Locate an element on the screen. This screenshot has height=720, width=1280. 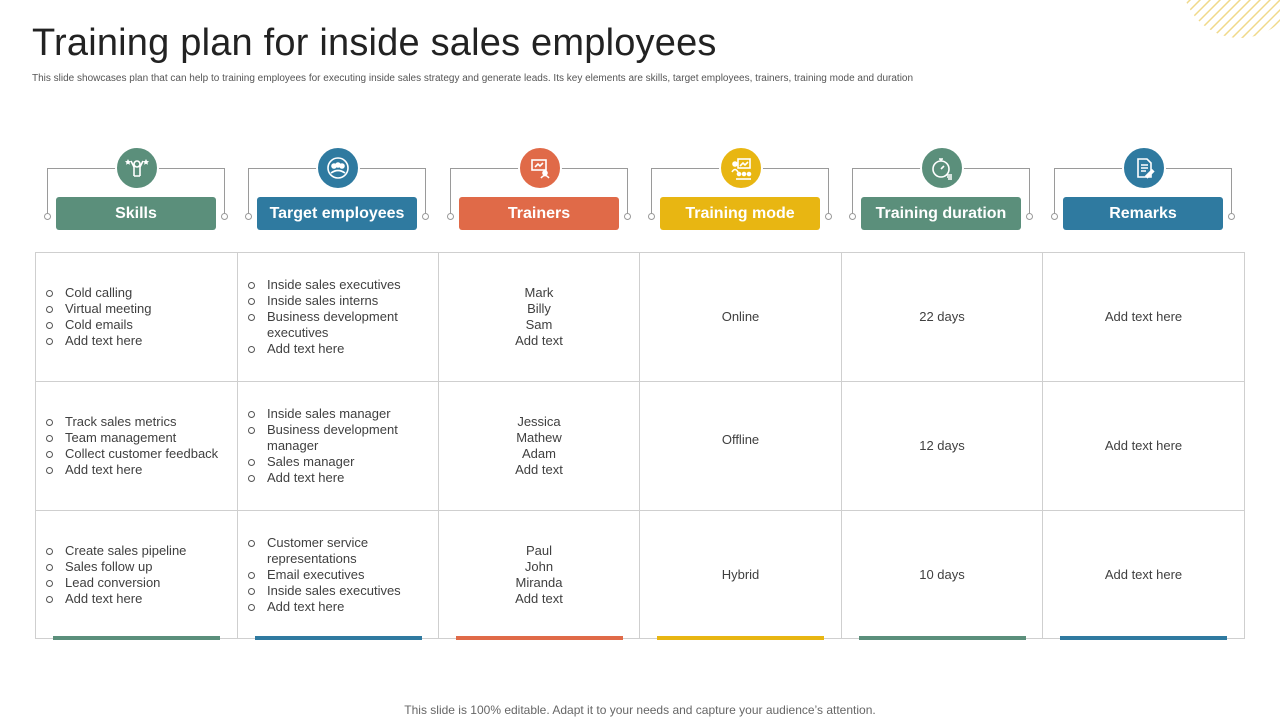
list-item: Lead conversion is located at coordinates (116, 583).